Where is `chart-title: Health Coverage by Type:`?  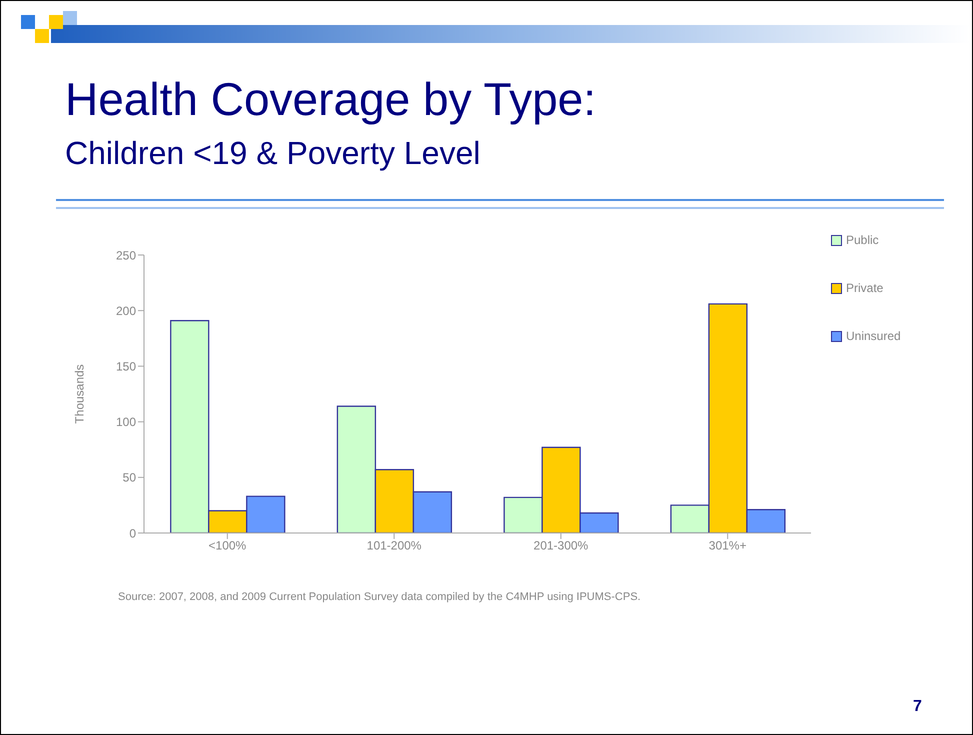 chart-title: Health Coverage by Type: is located at coordinates (330, 99).